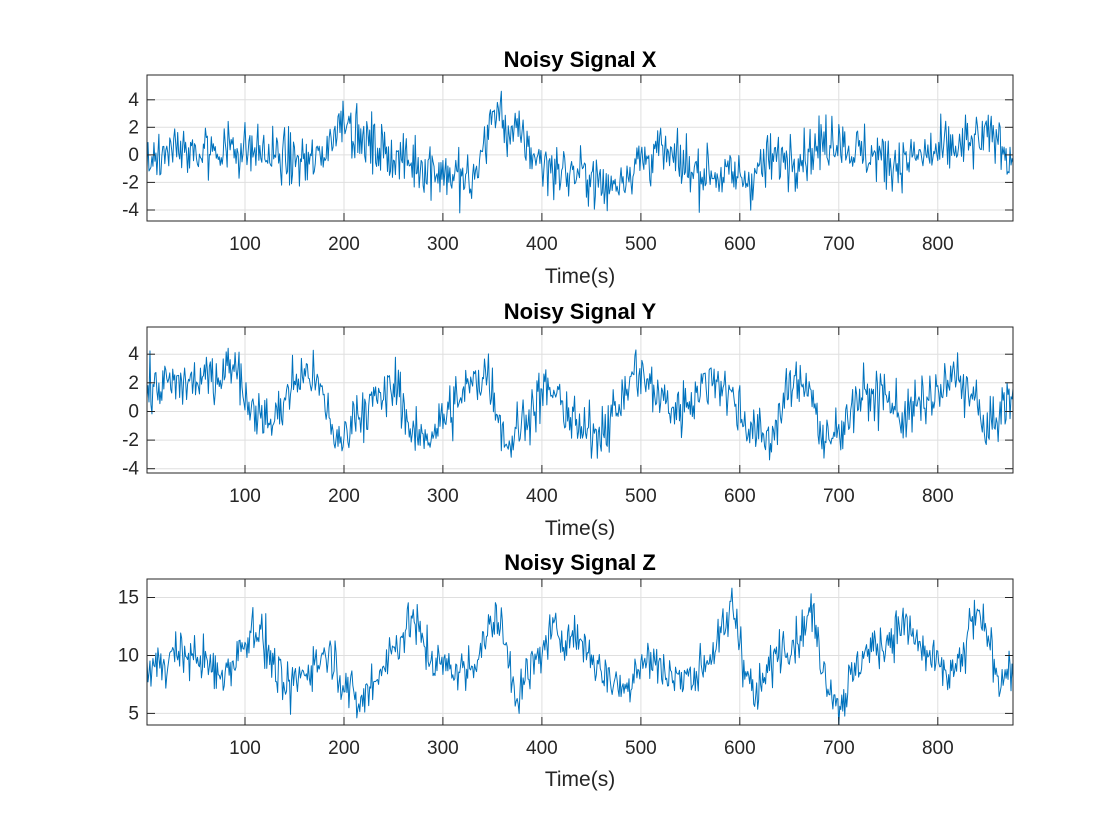 The height and width of the screenshot is (840, 1120). What do you see at coordinates (128, 598) in the screenshot?
I see `y-tick-label: 15` at bounding box center [128, 598].